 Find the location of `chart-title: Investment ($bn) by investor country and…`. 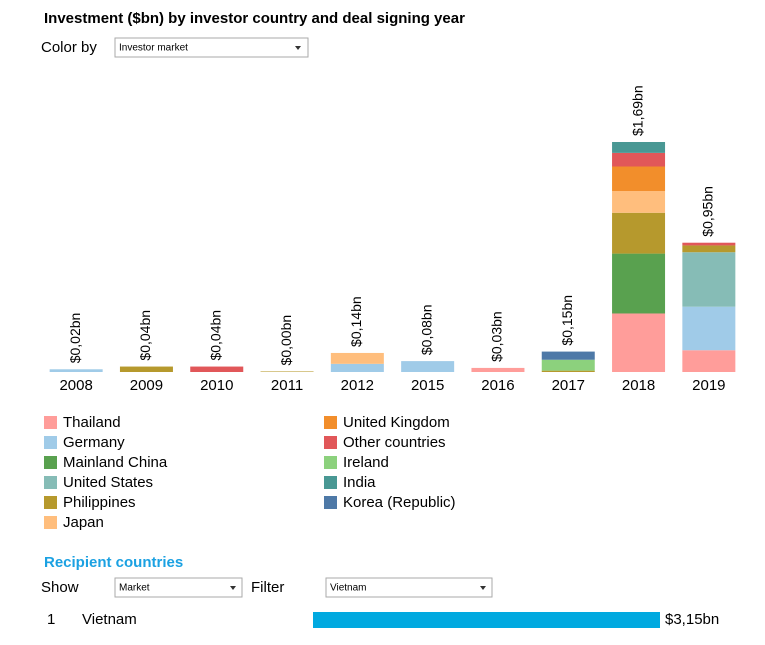

chart-title: Investment ($bn) by investor country and… is located at coordinates (254, 18).